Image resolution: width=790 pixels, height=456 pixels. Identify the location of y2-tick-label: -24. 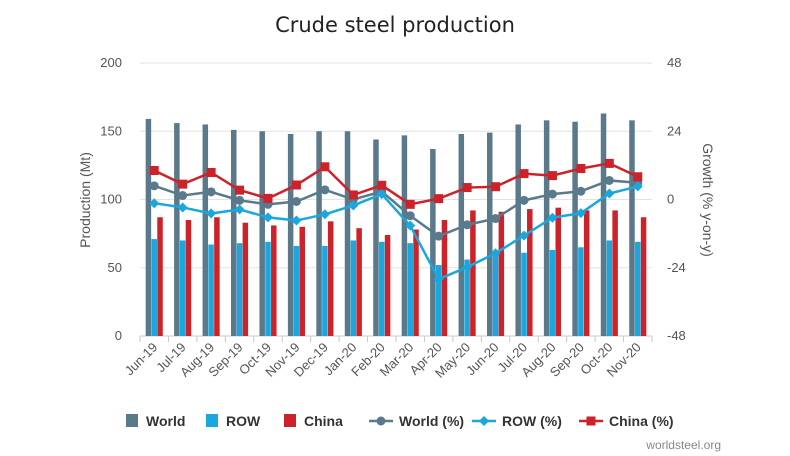
(676, 267).